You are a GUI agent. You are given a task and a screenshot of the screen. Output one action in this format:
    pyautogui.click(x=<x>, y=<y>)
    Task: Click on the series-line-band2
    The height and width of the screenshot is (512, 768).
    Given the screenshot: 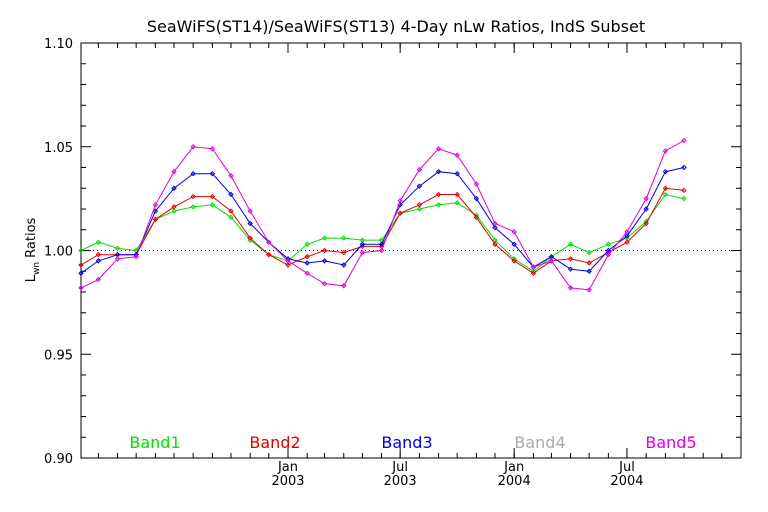 What is the action you would take?
    pyautogui.click(x=382, y=230)
    